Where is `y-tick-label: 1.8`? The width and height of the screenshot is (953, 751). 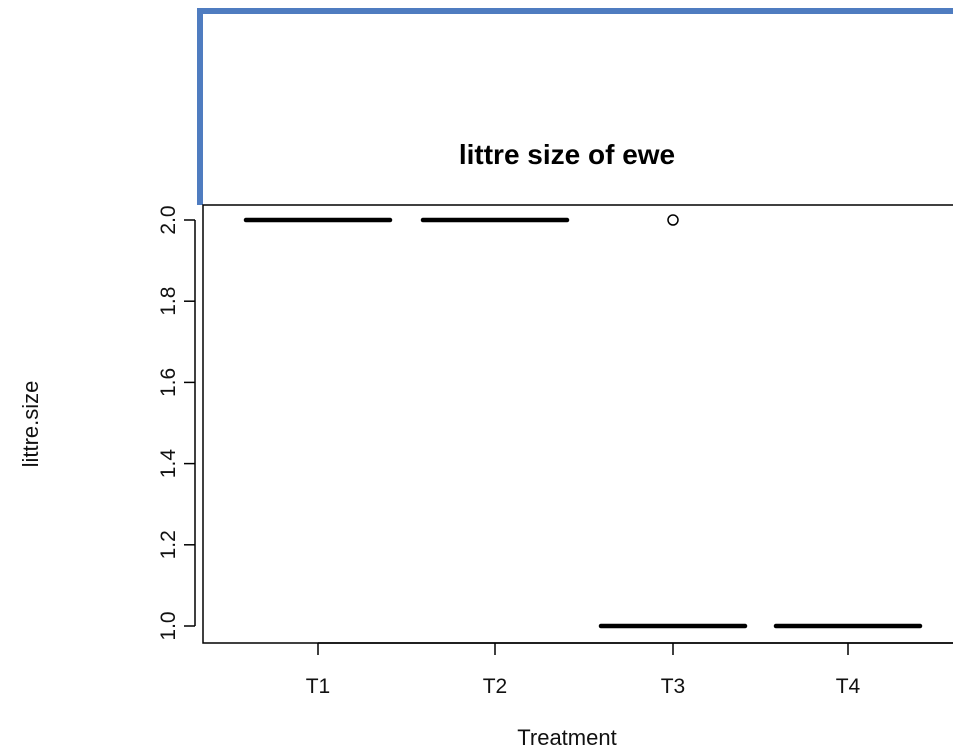 y-tick-label: 1.8 is located at coordinates (168, 301).